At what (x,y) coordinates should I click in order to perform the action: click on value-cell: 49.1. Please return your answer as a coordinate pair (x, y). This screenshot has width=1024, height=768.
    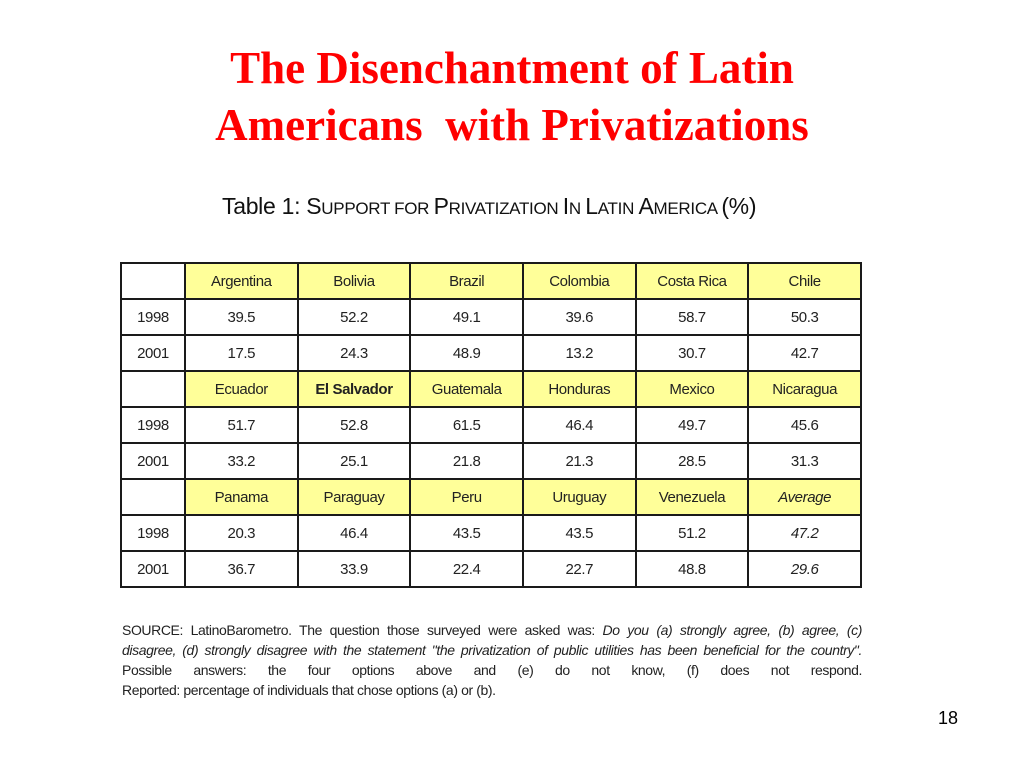
    Looking at the image, I should click on (466, 317).